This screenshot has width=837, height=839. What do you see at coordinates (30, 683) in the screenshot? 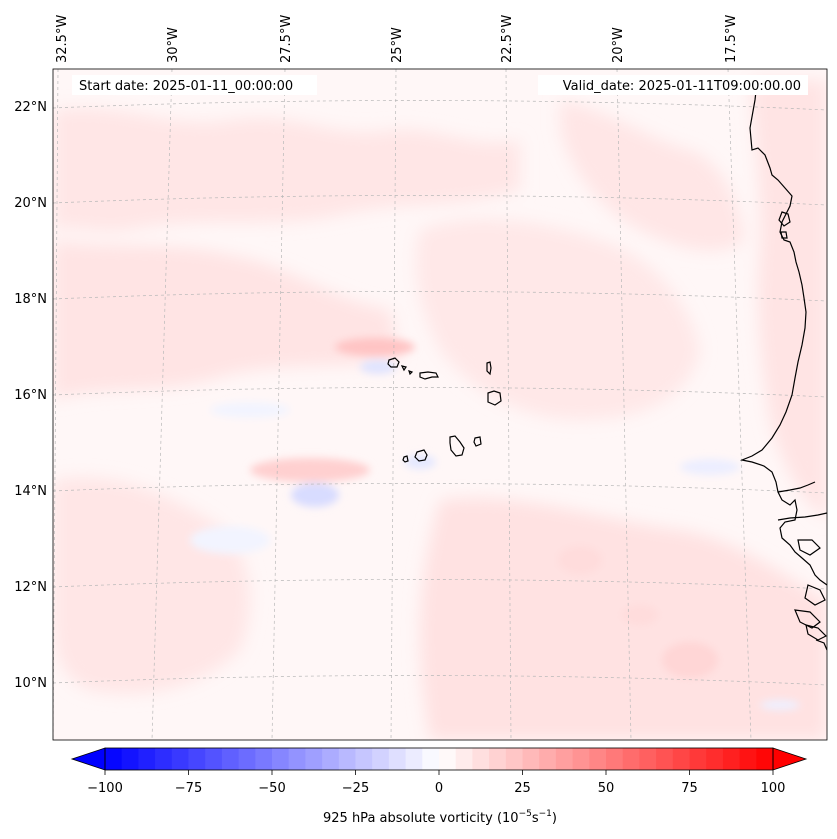
I see `latitude-label-10n: 10°N` at bounding box center [30, 683].